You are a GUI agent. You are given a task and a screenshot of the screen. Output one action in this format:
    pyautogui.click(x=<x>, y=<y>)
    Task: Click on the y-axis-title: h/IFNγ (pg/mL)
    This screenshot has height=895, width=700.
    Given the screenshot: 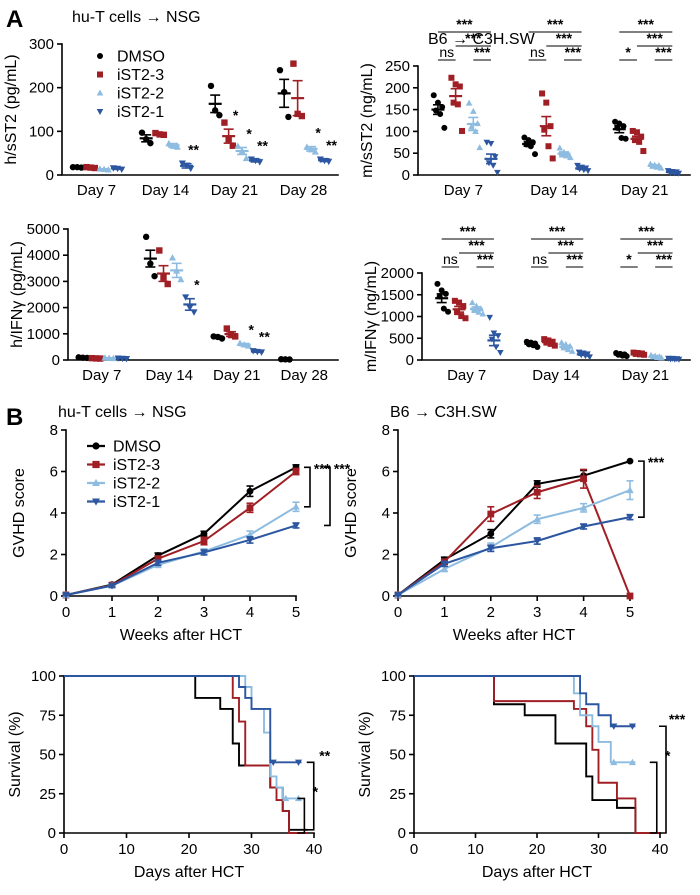 What is the action you would take?
    pyautogui.click(x=17, y=294)
    